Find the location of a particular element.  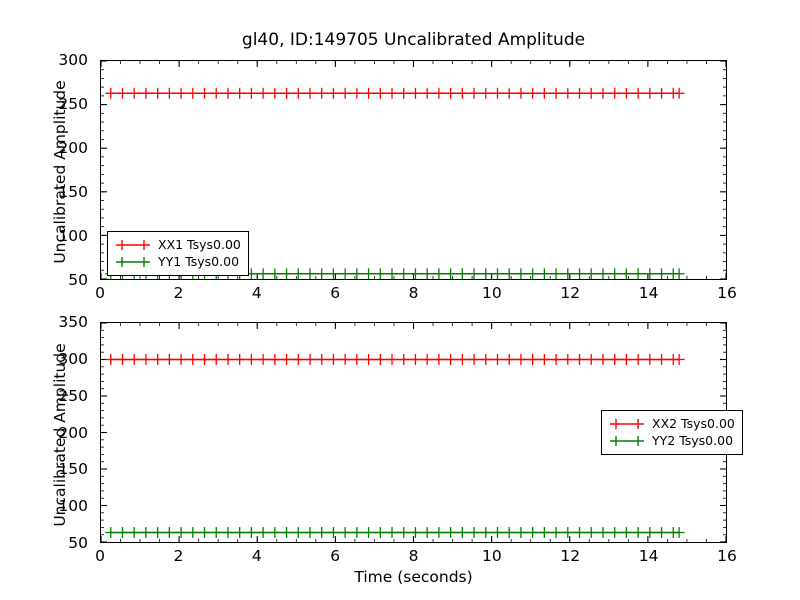

legend-item: YY1 Tsys0.00 is located at coordinates (177, 261).